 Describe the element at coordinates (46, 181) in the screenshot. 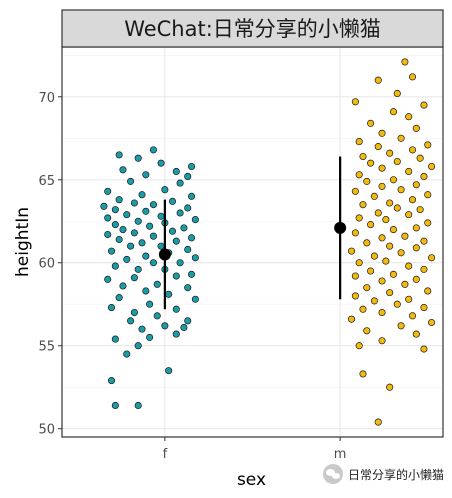

I see `y-tick-label: 65` at that location.